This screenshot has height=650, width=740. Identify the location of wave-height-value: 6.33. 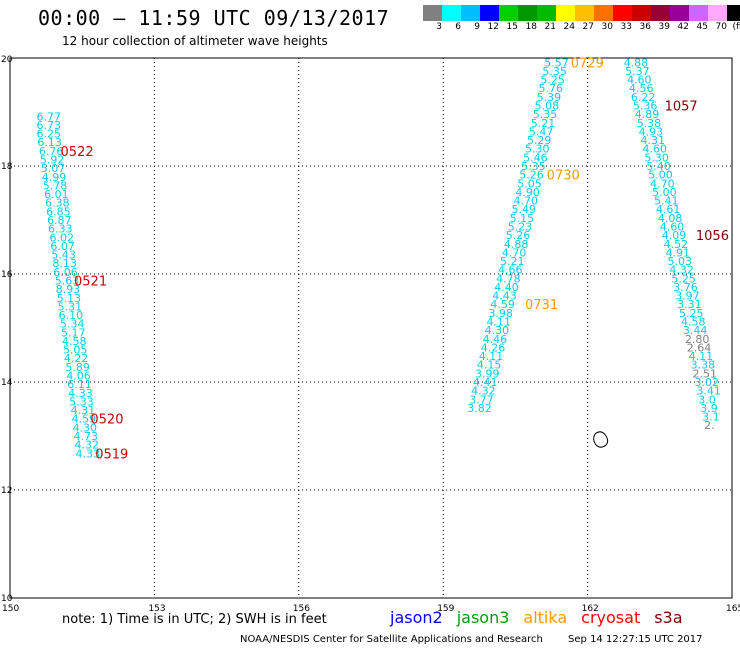
(60, 229).